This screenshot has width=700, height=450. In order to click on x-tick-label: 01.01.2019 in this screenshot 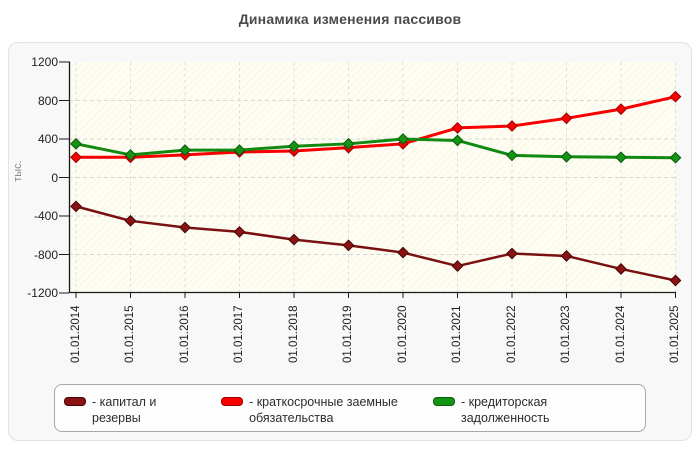, I will do `click(348, 334)`.